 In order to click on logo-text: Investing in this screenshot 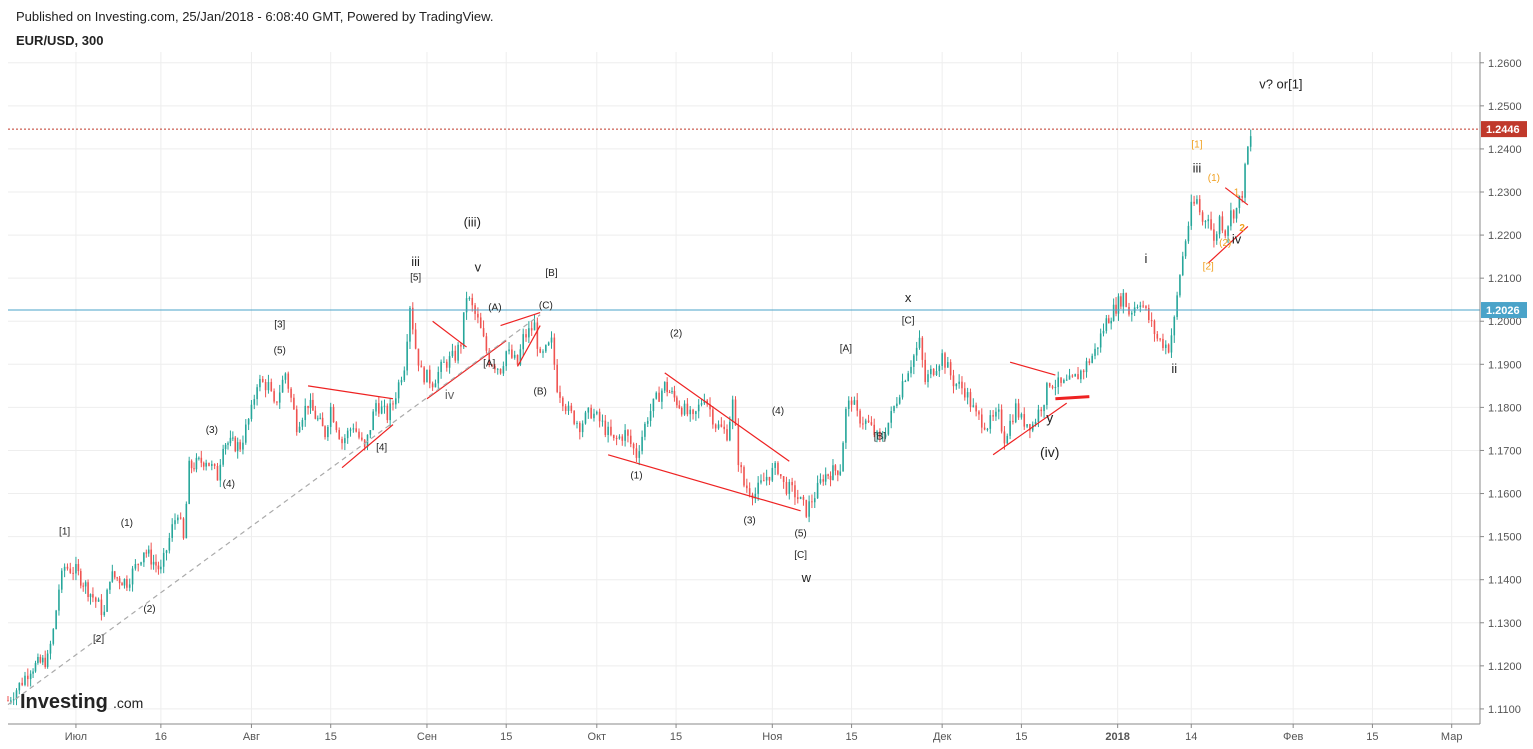, I will do `click(64, 702)`.